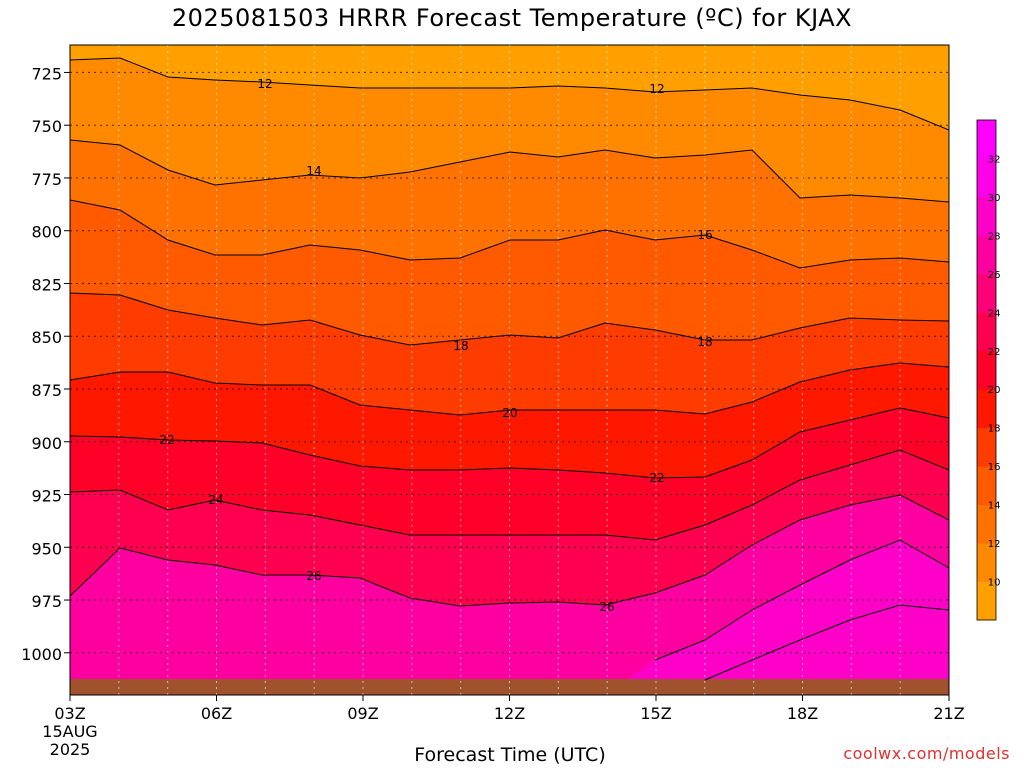  What do you see at coordinates (69, 731) in the screenshot?
I see `x-start-date-label: 15AUG` at bounding box center [69, 731].